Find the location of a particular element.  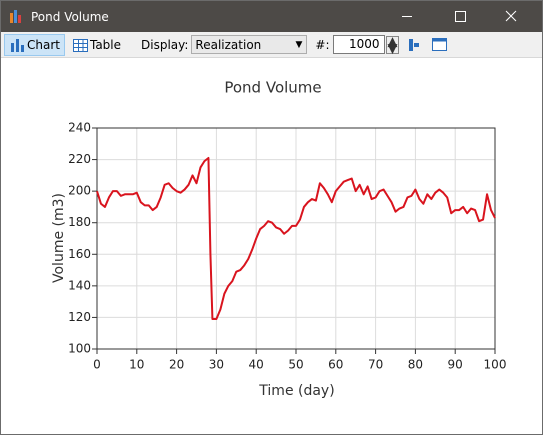

display-select: Realization ▼ is located at coordinates (249, 44).